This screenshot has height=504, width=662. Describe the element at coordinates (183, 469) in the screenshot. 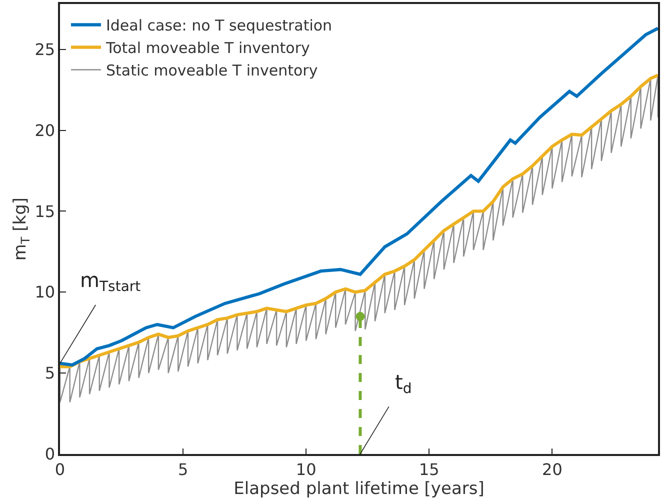

I see `x-tick-label: 5` at that location.